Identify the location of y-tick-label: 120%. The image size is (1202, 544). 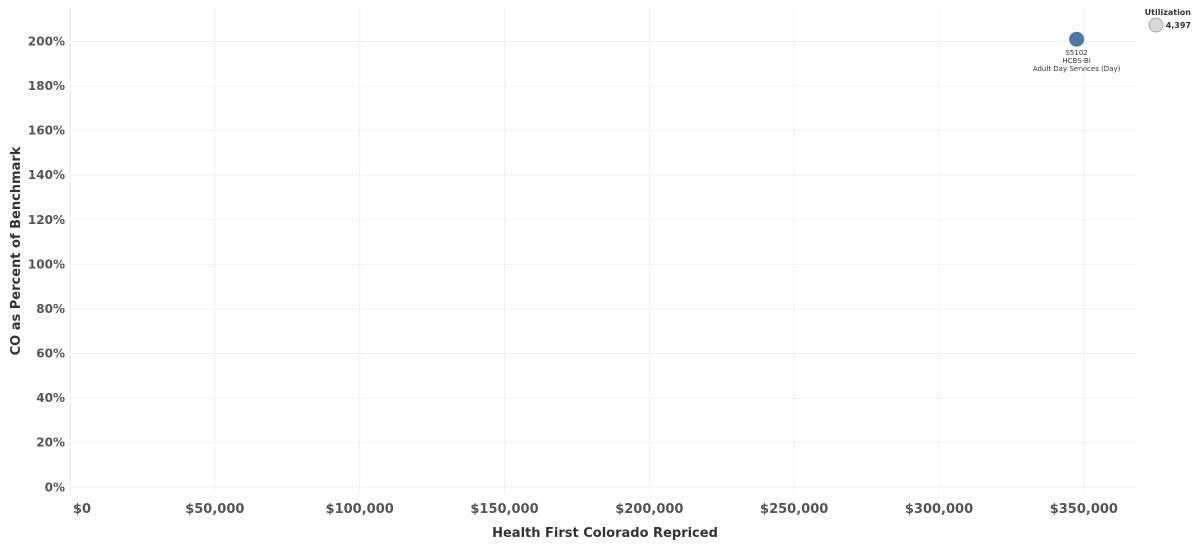
(46, 220).